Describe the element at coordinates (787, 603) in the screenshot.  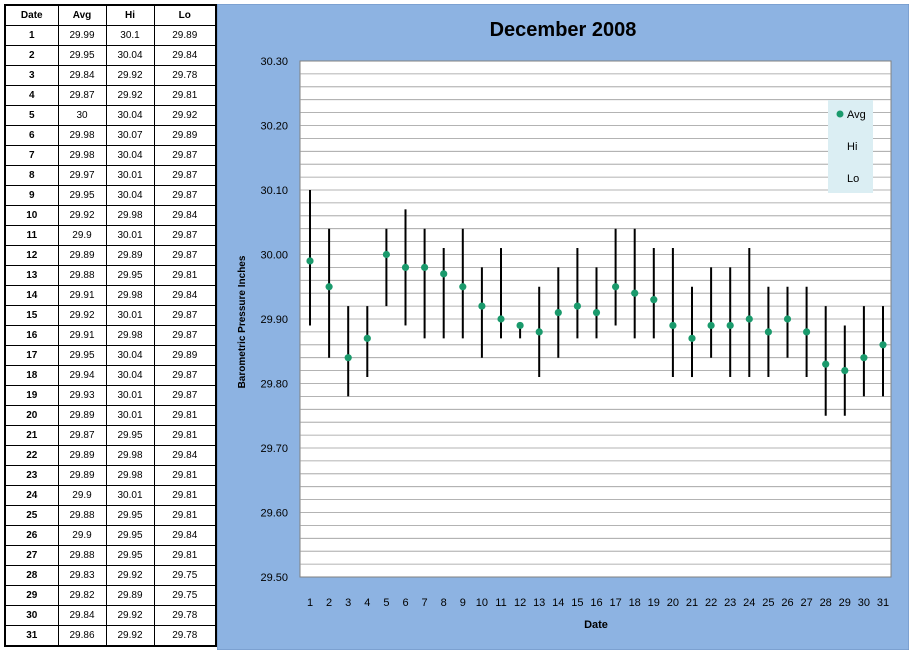
I see `x-tick-label: 26` at that location.